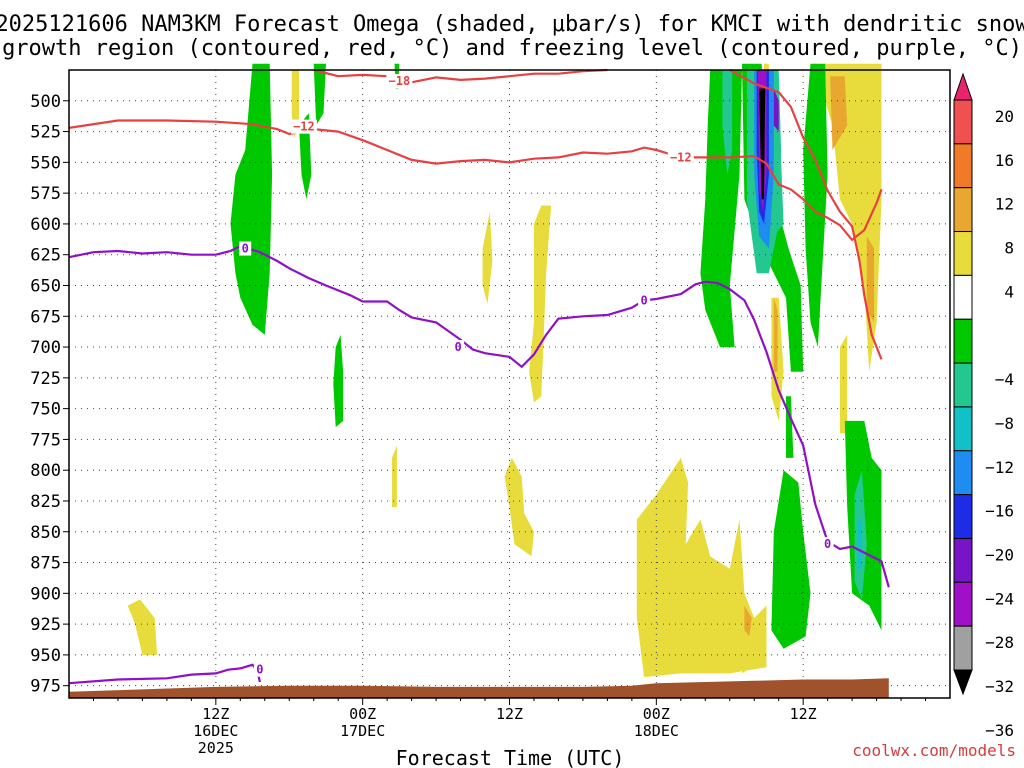  I want to click on y-tick-label: 550, so click(45, 163).